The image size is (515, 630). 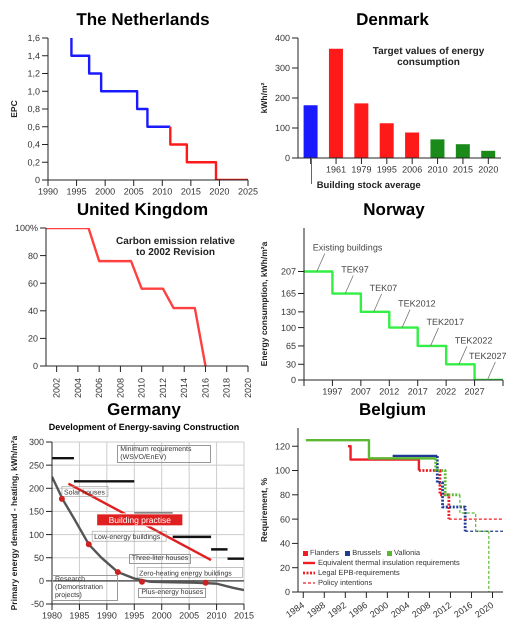 I want to click on x-tick-label: 1985, so click(x=79, y=615).